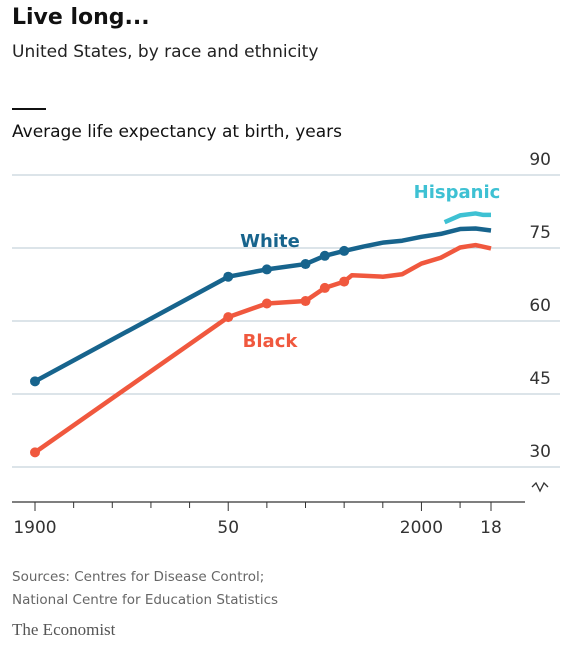 Image resolution: width=572 pixels, height=656 pixels. I want to click on series-line, so click(467, 218).